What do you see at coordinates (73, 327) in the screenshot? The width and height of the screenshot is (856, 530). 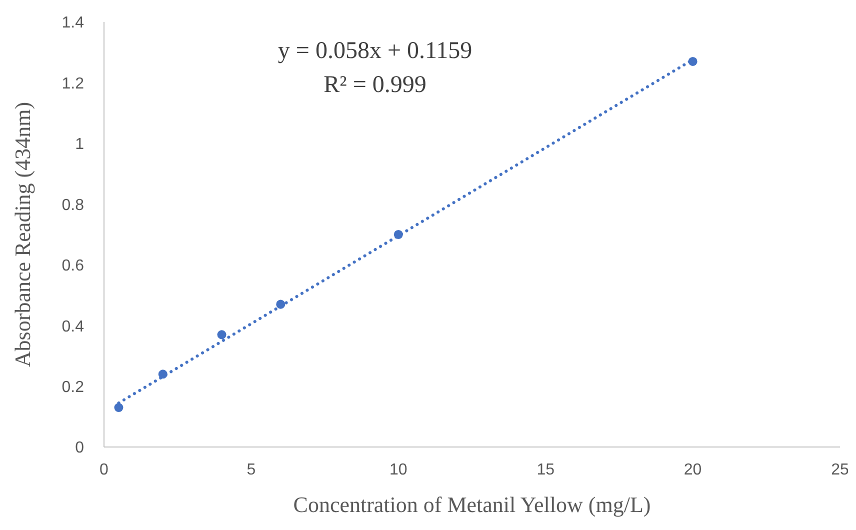 I see `y-tick-label: 0.4` at bounding box center [73, 327].